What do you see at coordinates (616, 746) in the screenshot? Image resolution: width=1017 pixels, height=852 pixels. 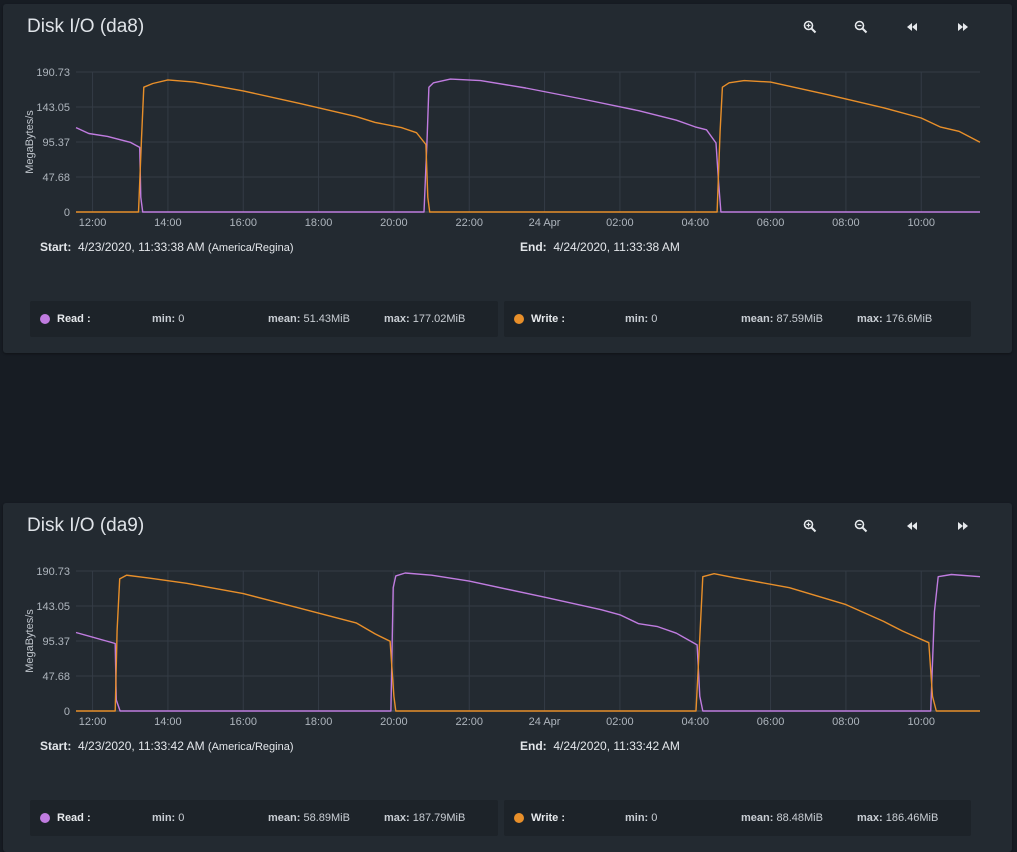 I see `end-value: 4/24/2020, 11:33:42 AM` at bounding box center [616, 746].